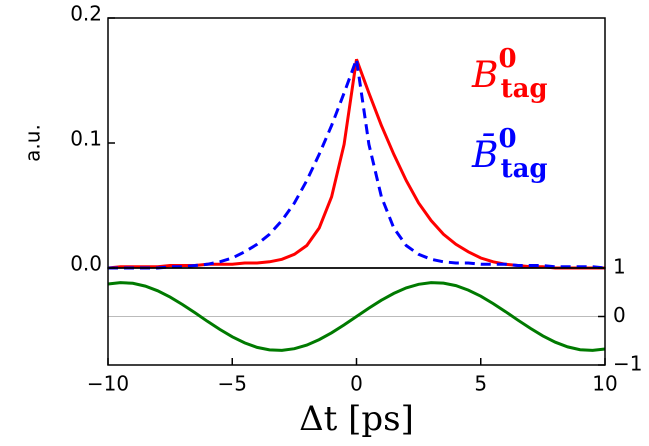 This screenshot has width=649, height=446. Describe the element at coordinates (232, 384) in the screenshot. I see `x-tick-label: −5` at that location.